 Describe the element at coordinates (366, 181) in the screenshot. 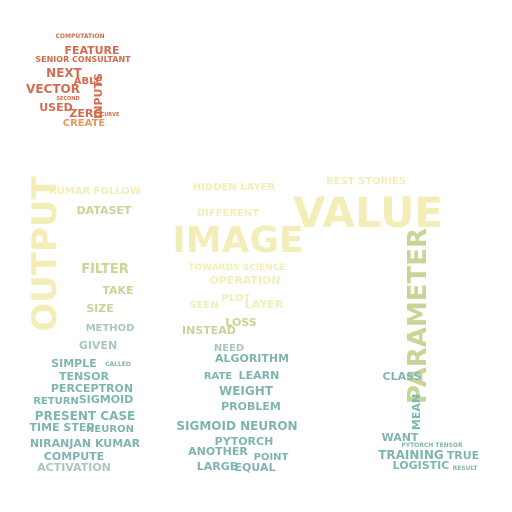

I see `word: BEST STORIES` at that location.